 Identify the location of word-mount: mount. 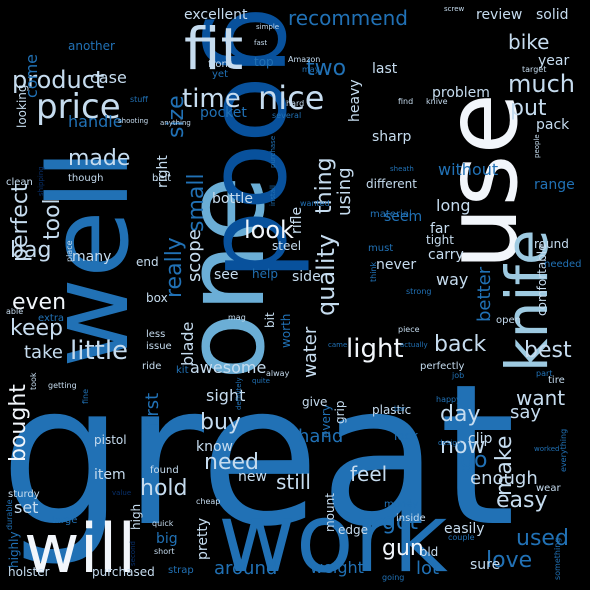
(330, 512).